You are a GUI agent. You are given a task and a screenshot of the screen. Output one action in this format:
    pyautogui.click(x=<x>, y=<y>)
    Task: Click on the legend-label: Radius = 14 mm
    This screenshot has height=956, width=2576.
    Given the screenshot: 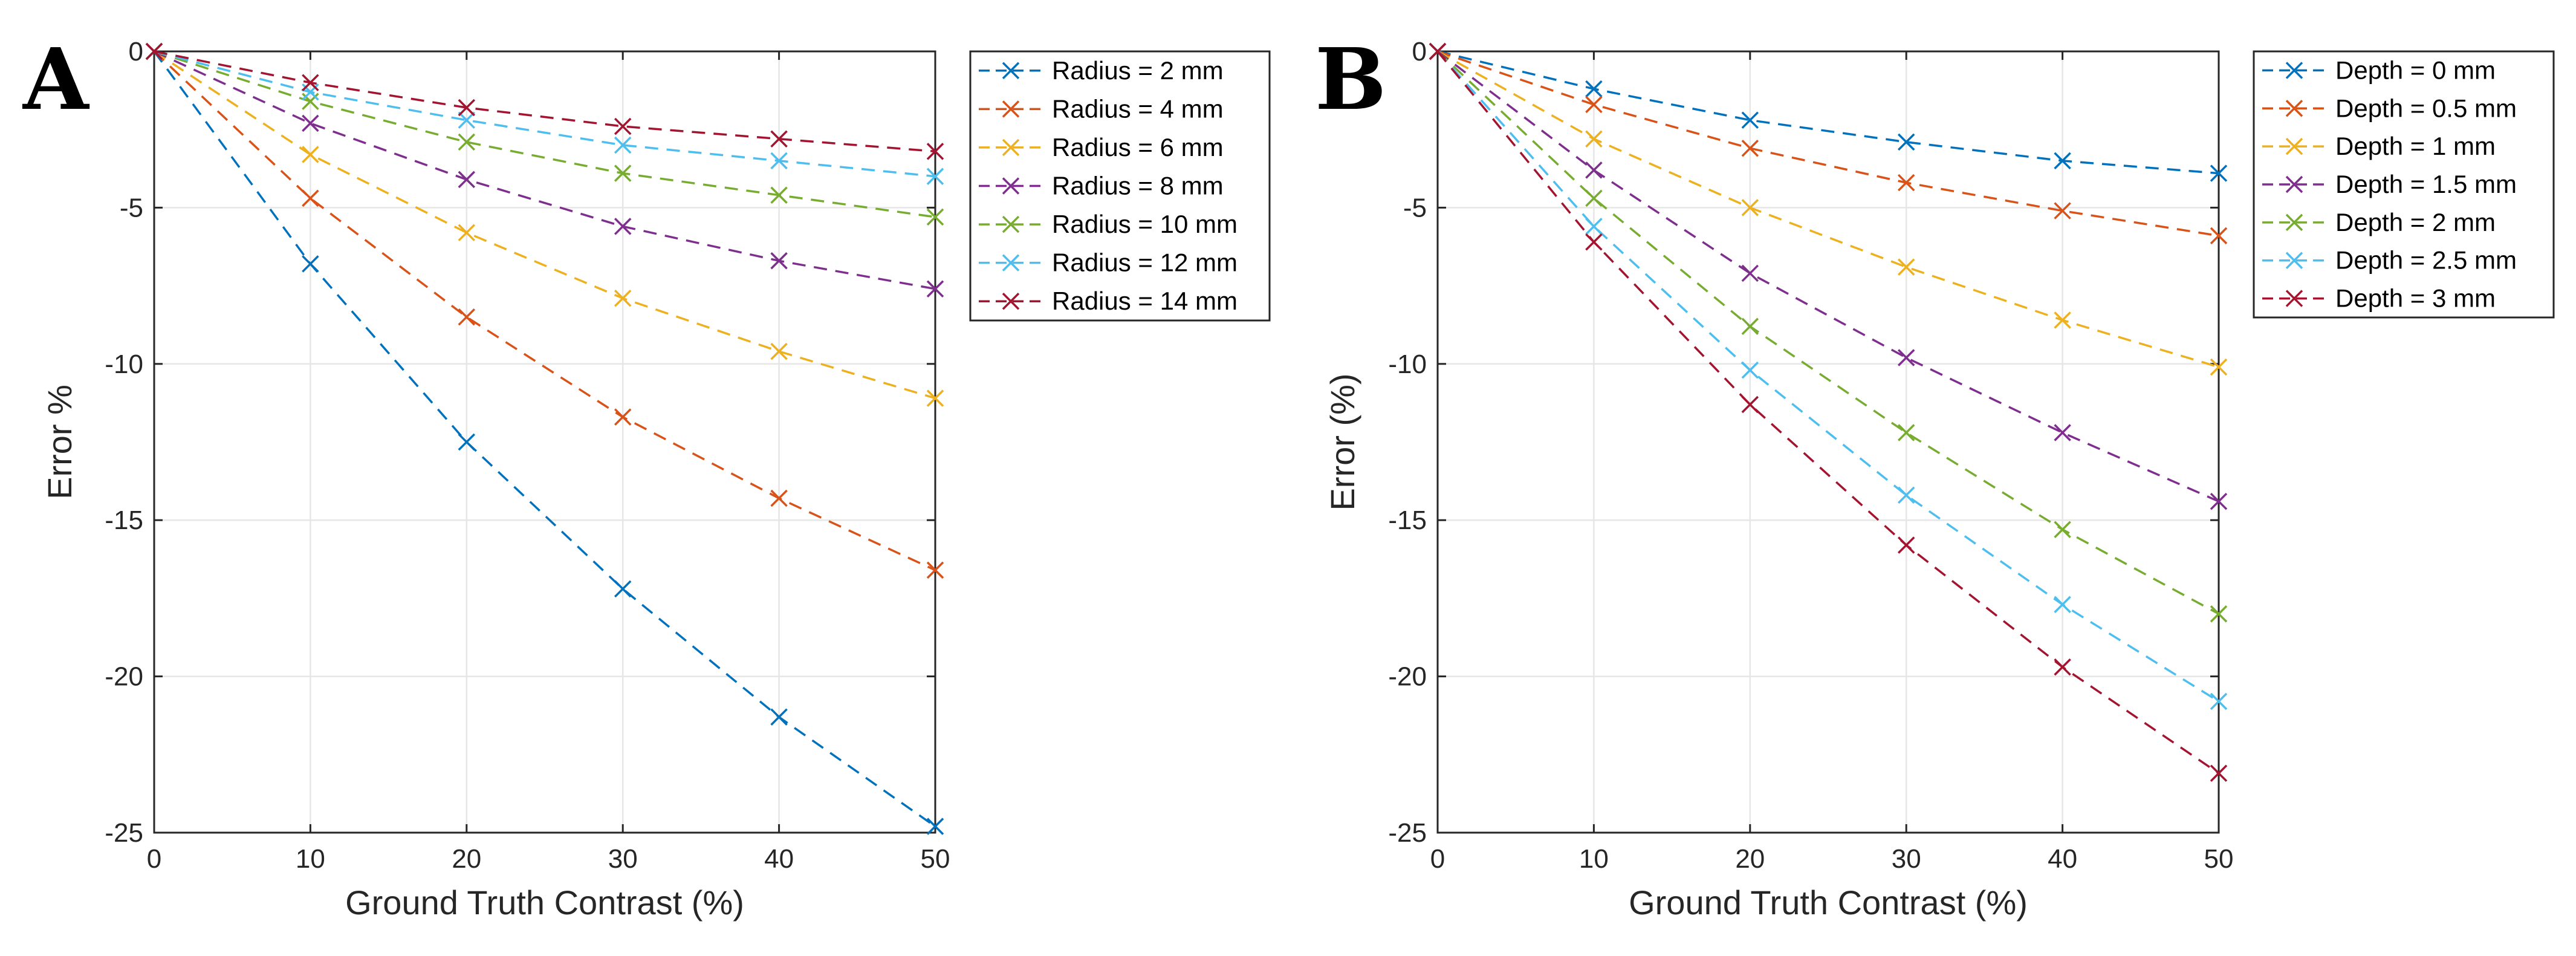 What is the action you would take?
    pyautogui.click(x=1145, y=301)
    